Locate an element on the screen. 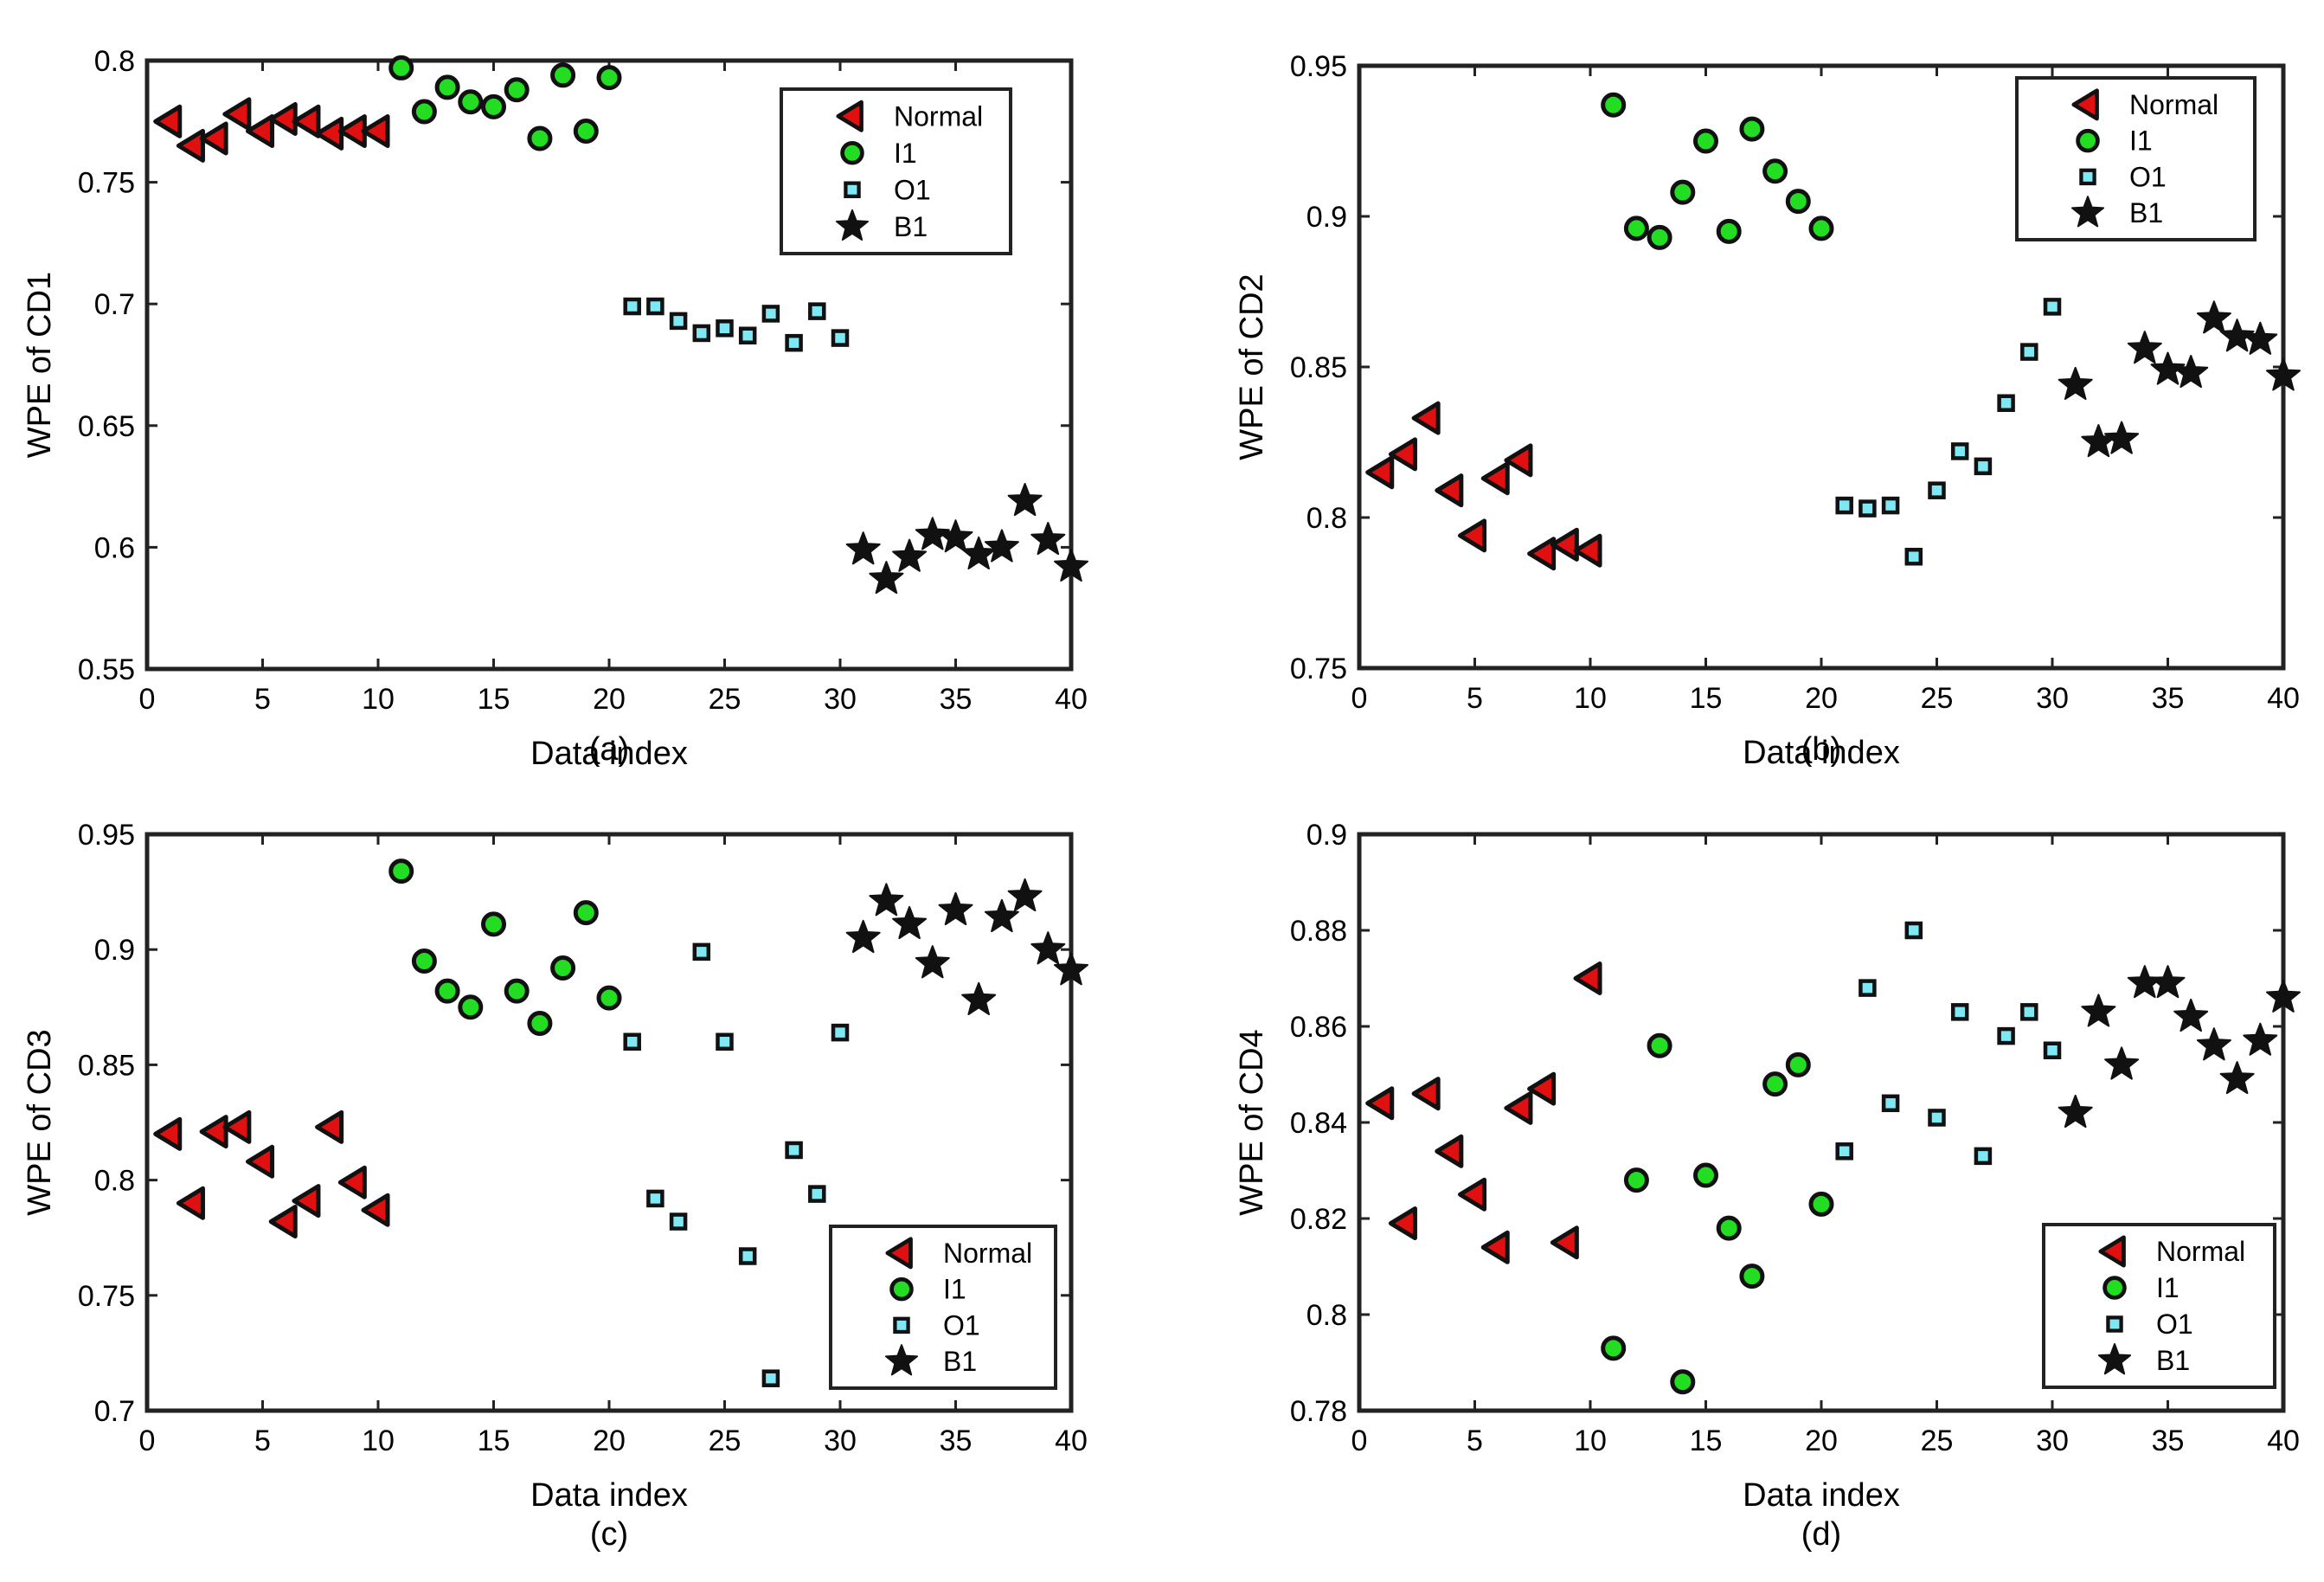 Image resolution: width=2324 pixels, height=1582 pixels. legend-label-b1: B1 is located at coordinates (911, 226).